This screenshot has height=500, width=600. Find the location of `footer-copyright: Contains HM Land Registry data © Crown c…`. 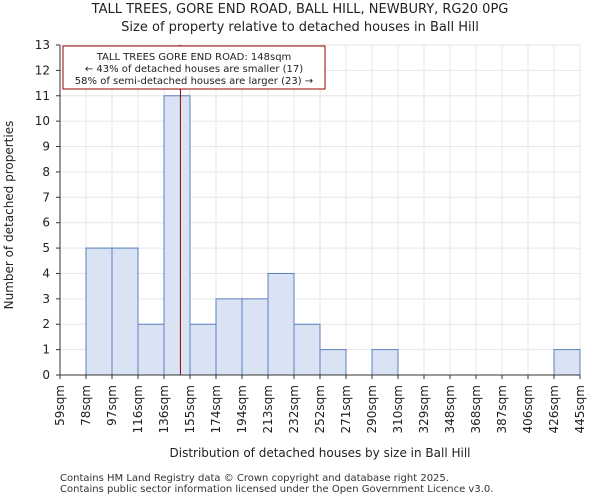

footer-copyright: Contains HM Land Registry data © Crown c… is located at coordinates (254, 478).